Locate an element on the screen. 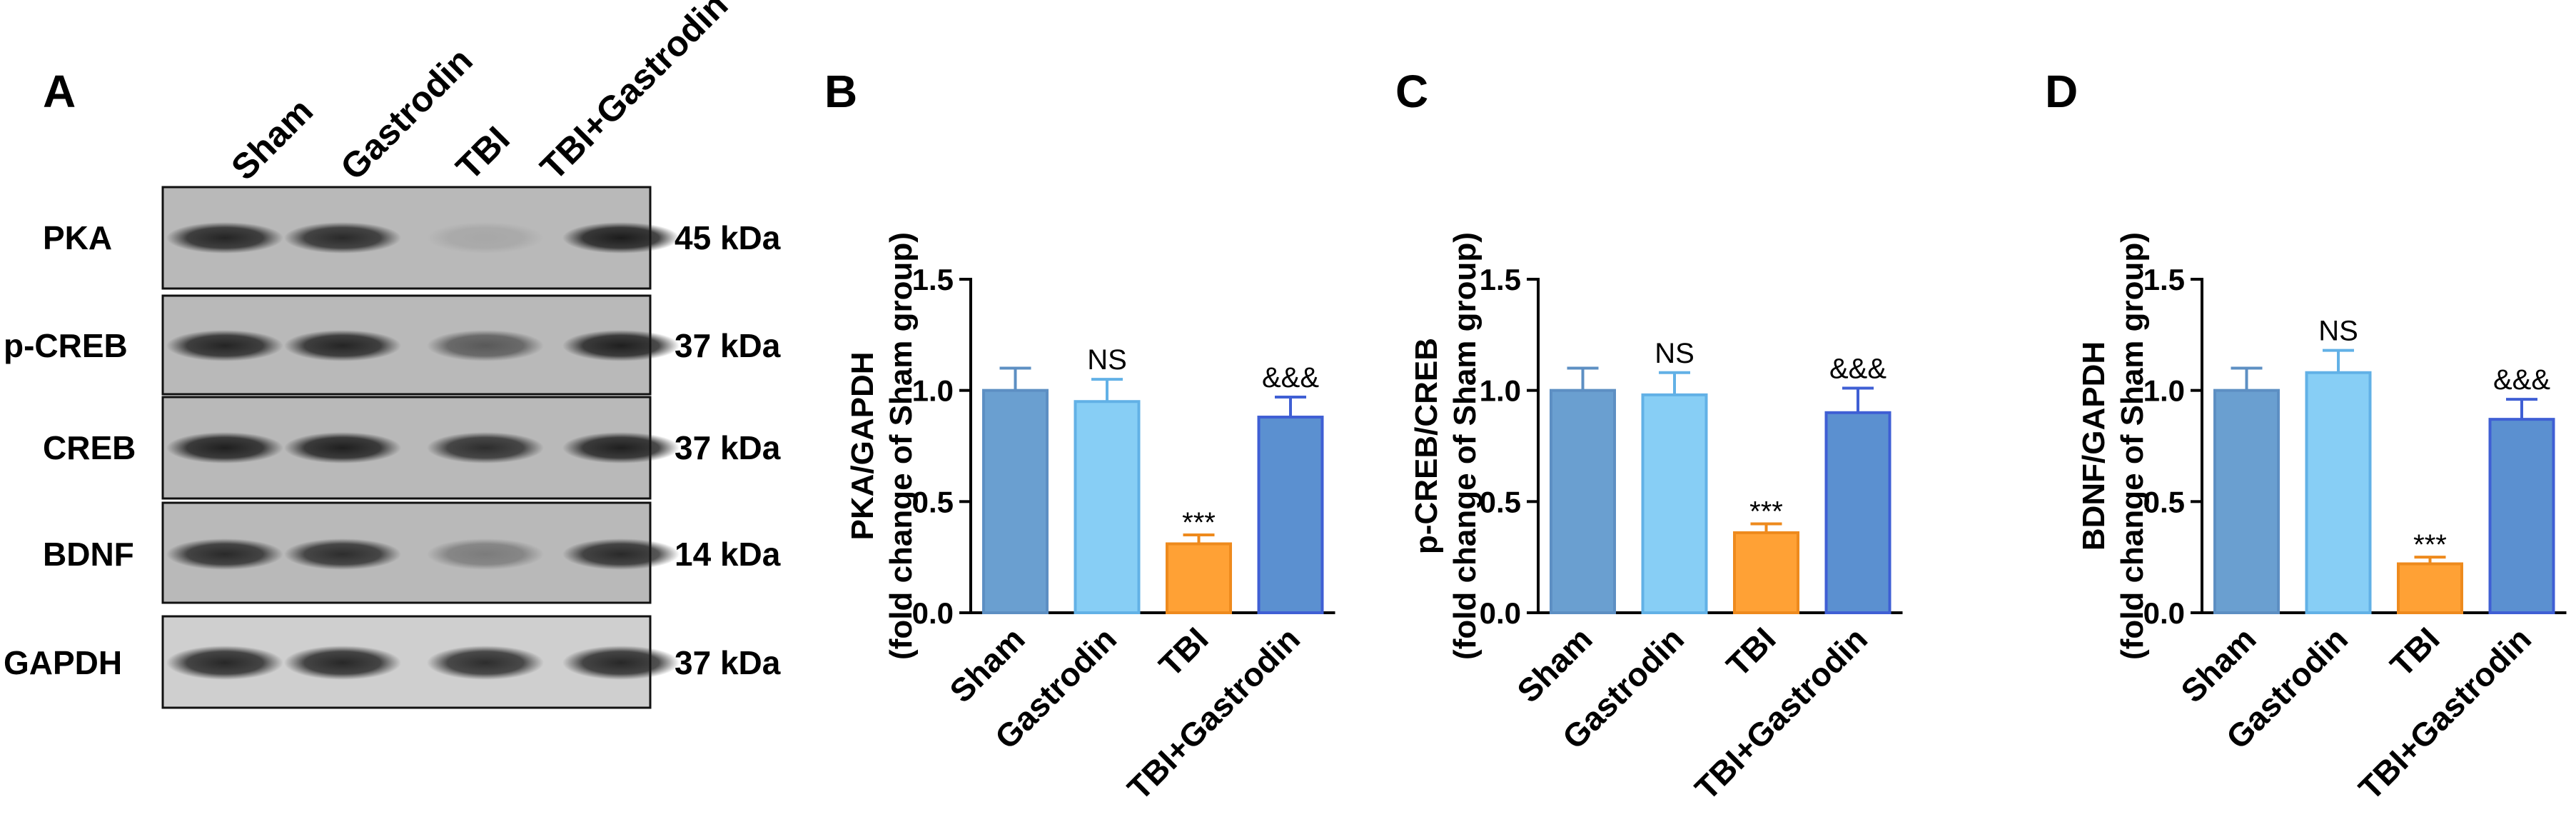  lane-label: TBI+Gastrodin is located at coordinates (633, 94).